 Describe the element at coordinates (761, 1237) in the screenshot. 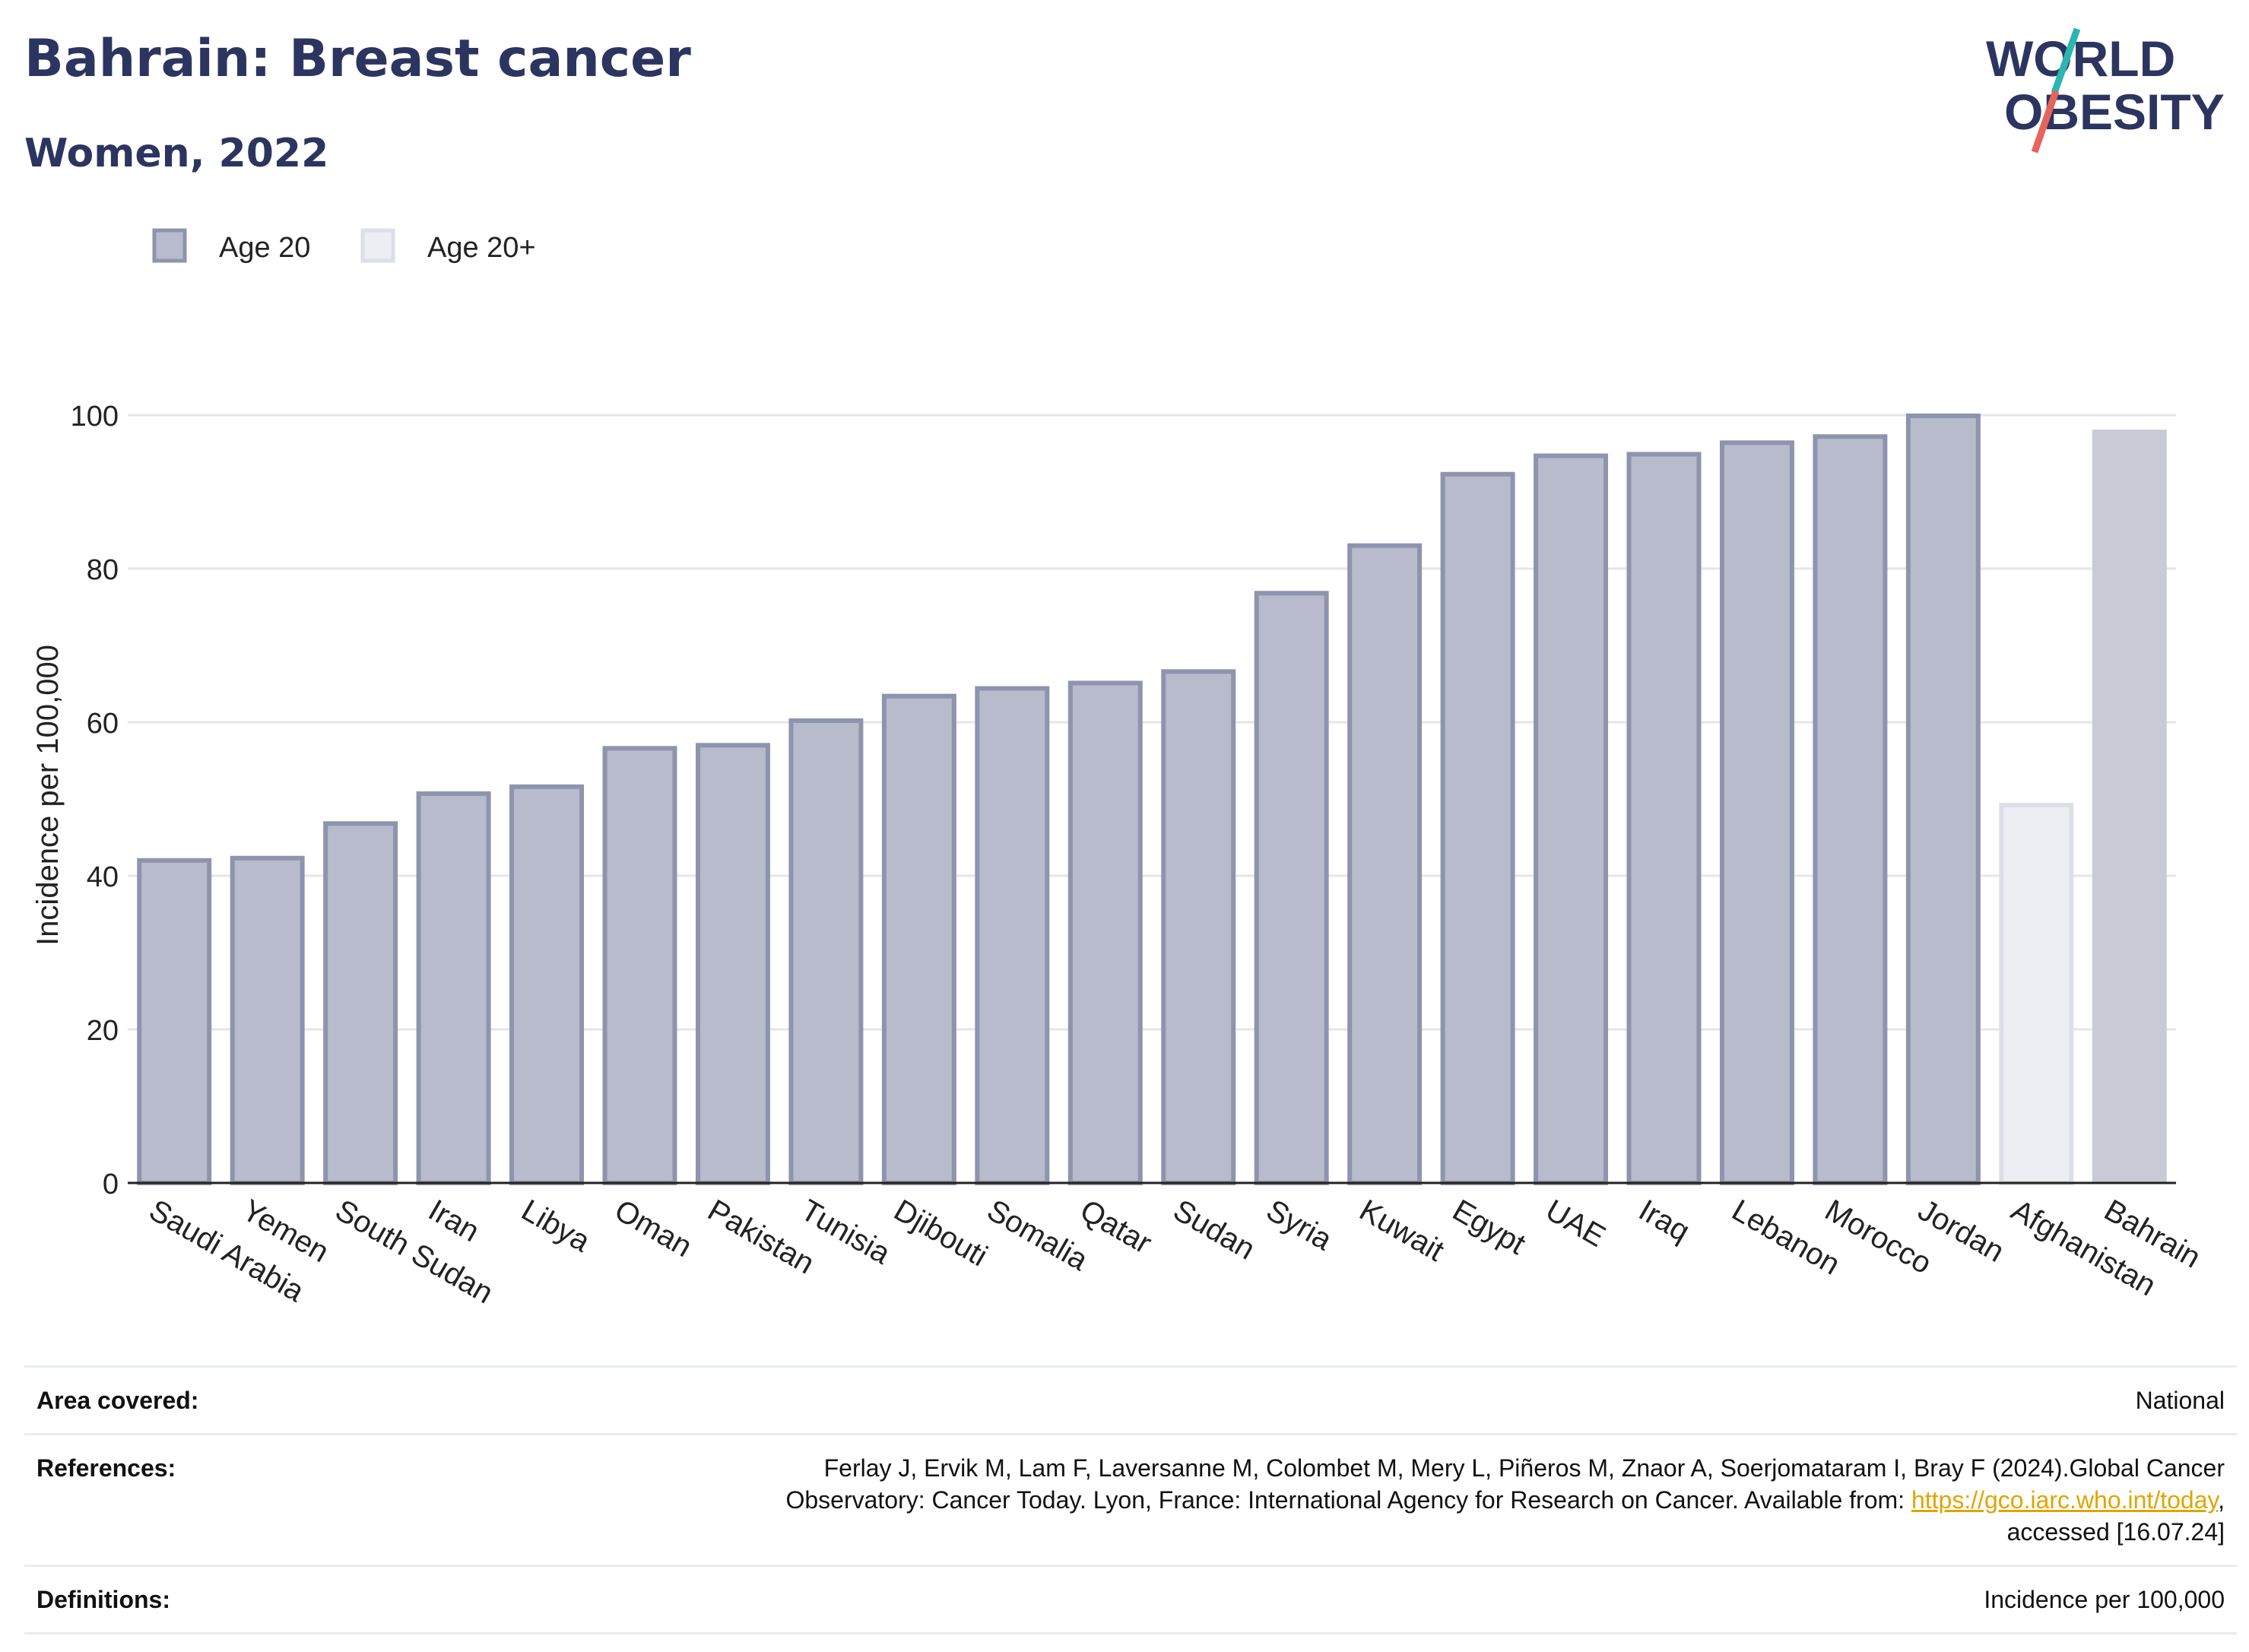

I see `x-tick-label: Pakistan` at that location.